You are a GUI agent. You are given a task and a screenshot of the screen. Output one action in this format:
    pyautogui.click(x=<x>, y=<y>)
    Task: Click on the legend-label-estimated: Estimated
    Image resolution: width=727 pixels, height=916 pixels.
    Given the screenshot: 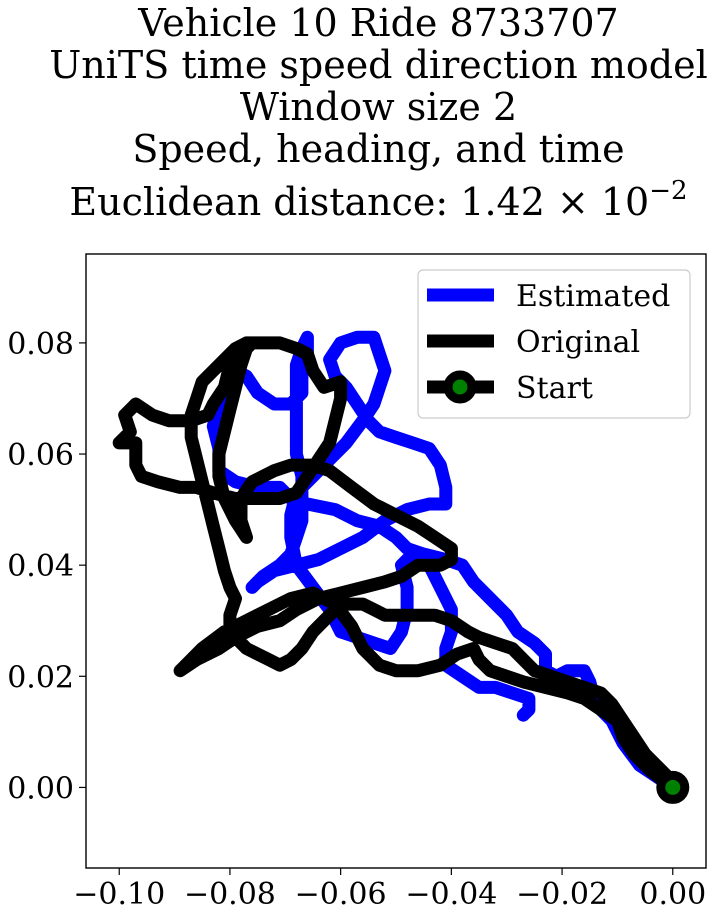 What is the action you would take?
    pyautogui.click(x=593, y=296)
    